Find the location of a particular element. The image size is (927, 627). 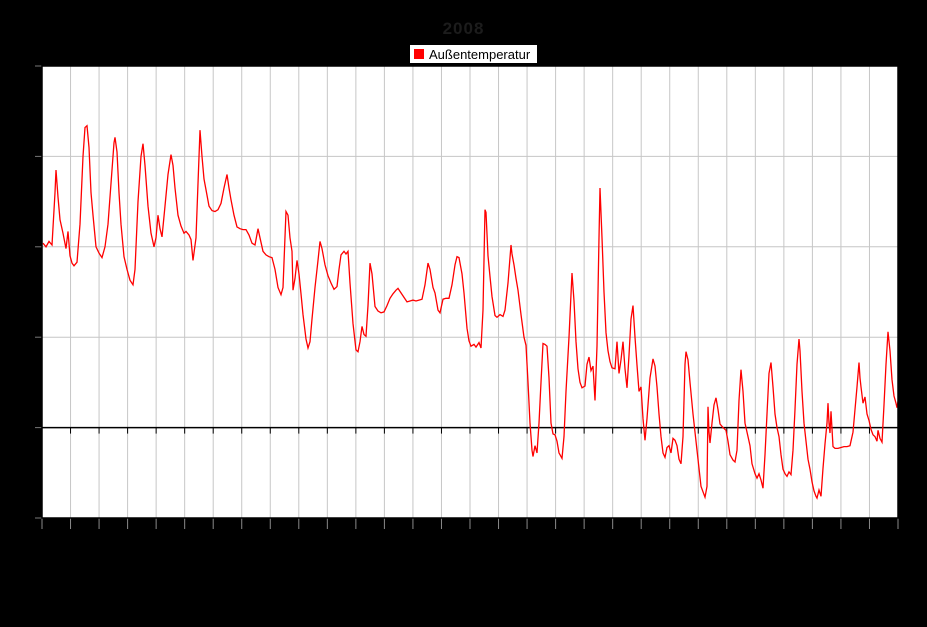

legend: Außentemperatur is located at coordinates (474, 54).